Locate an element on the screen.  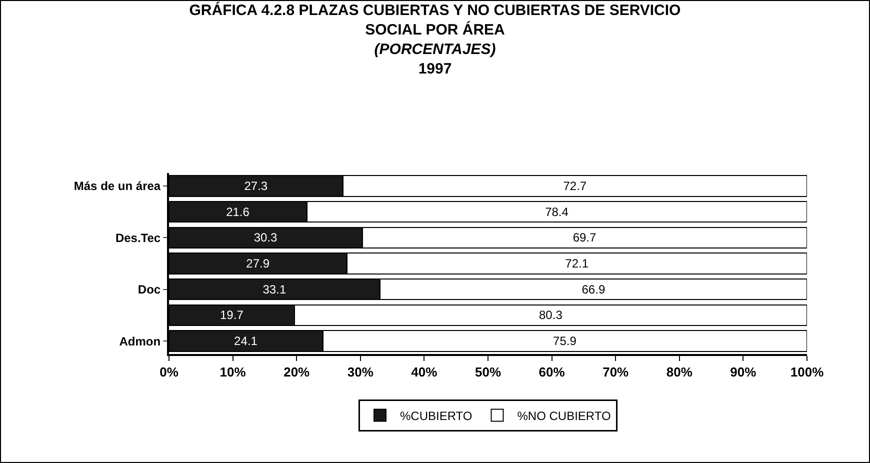
data-label: 72.7 is located at coordinates (575, 185).